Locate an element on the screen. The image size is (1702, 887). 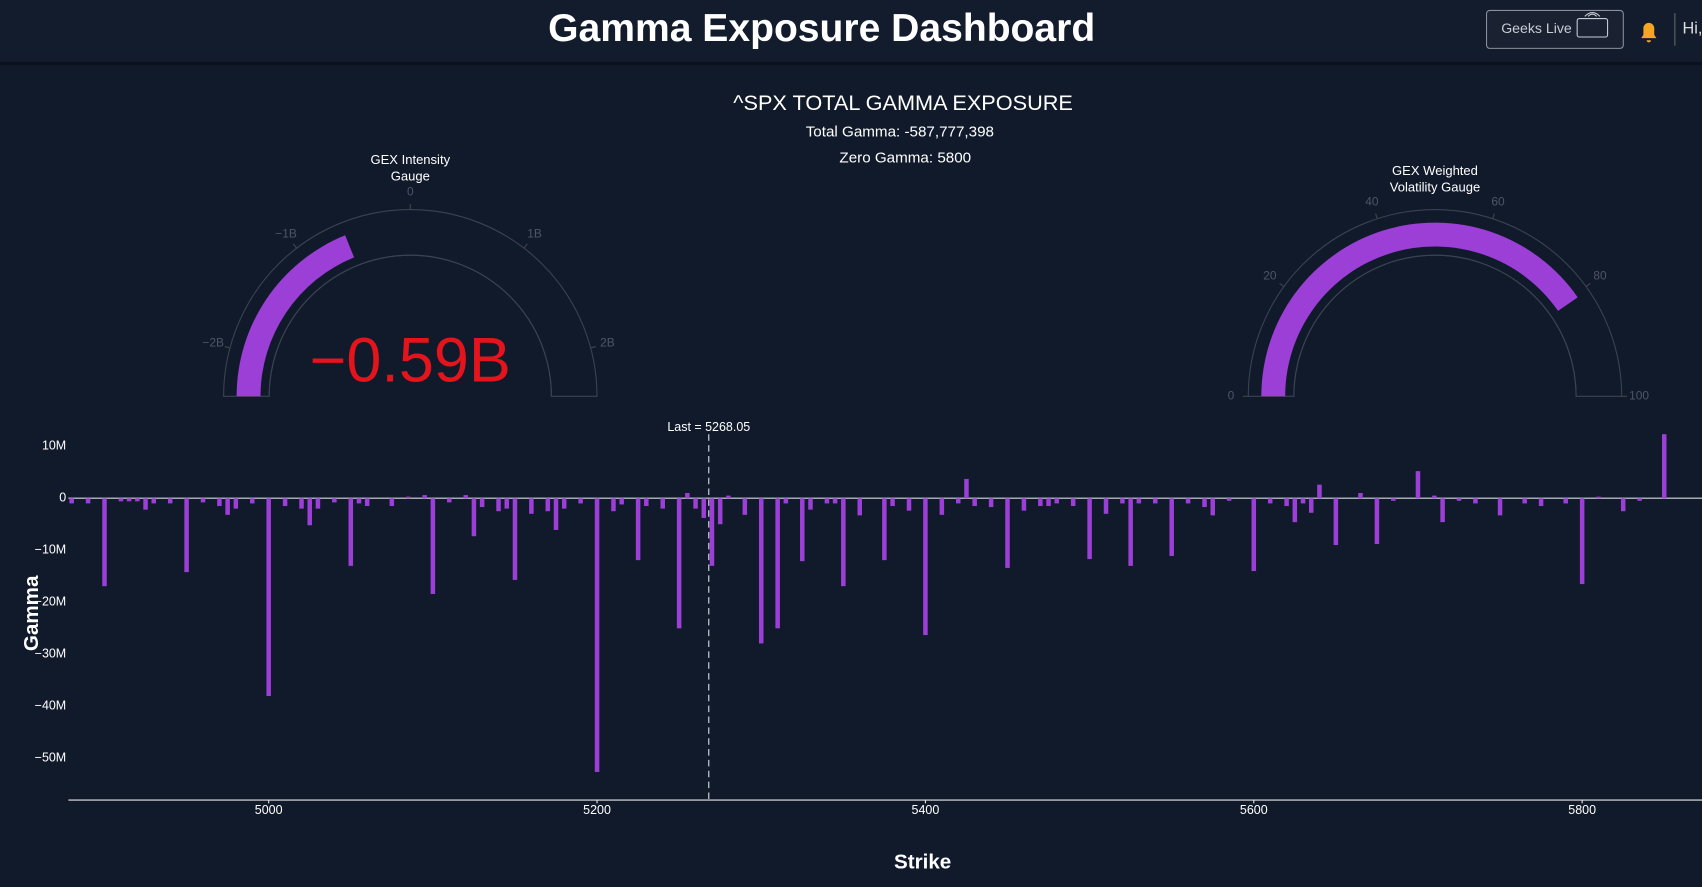
gauge-title: Gauge is located at coordinates (410, 175).